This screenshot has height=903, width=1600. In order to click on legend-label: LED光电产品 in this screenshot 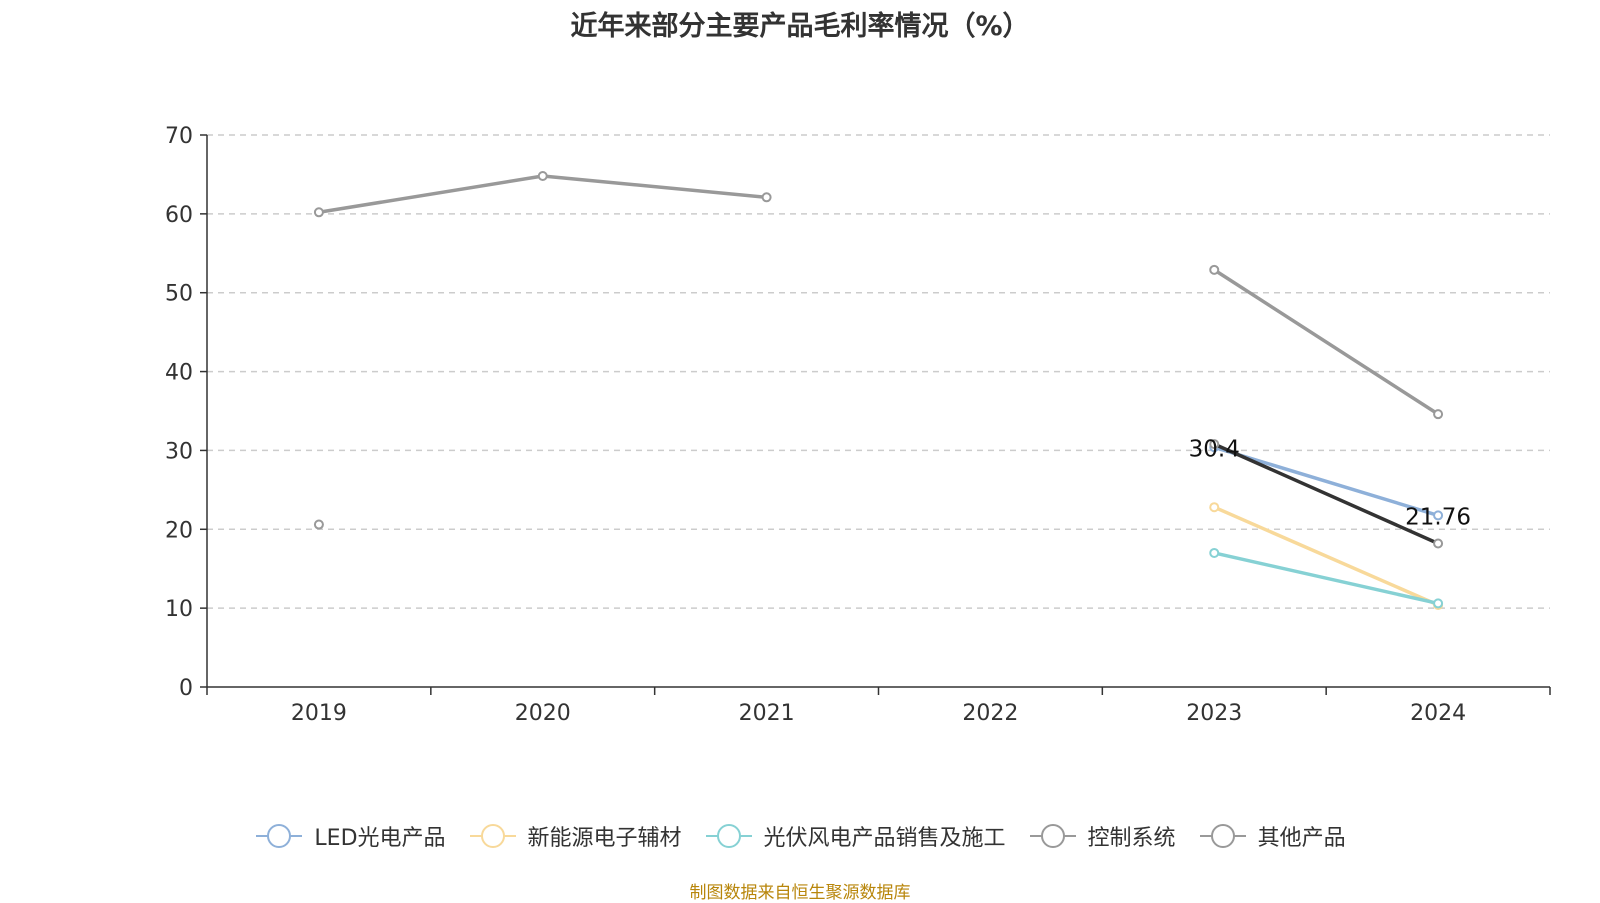, I will do `click(380, 838)`.